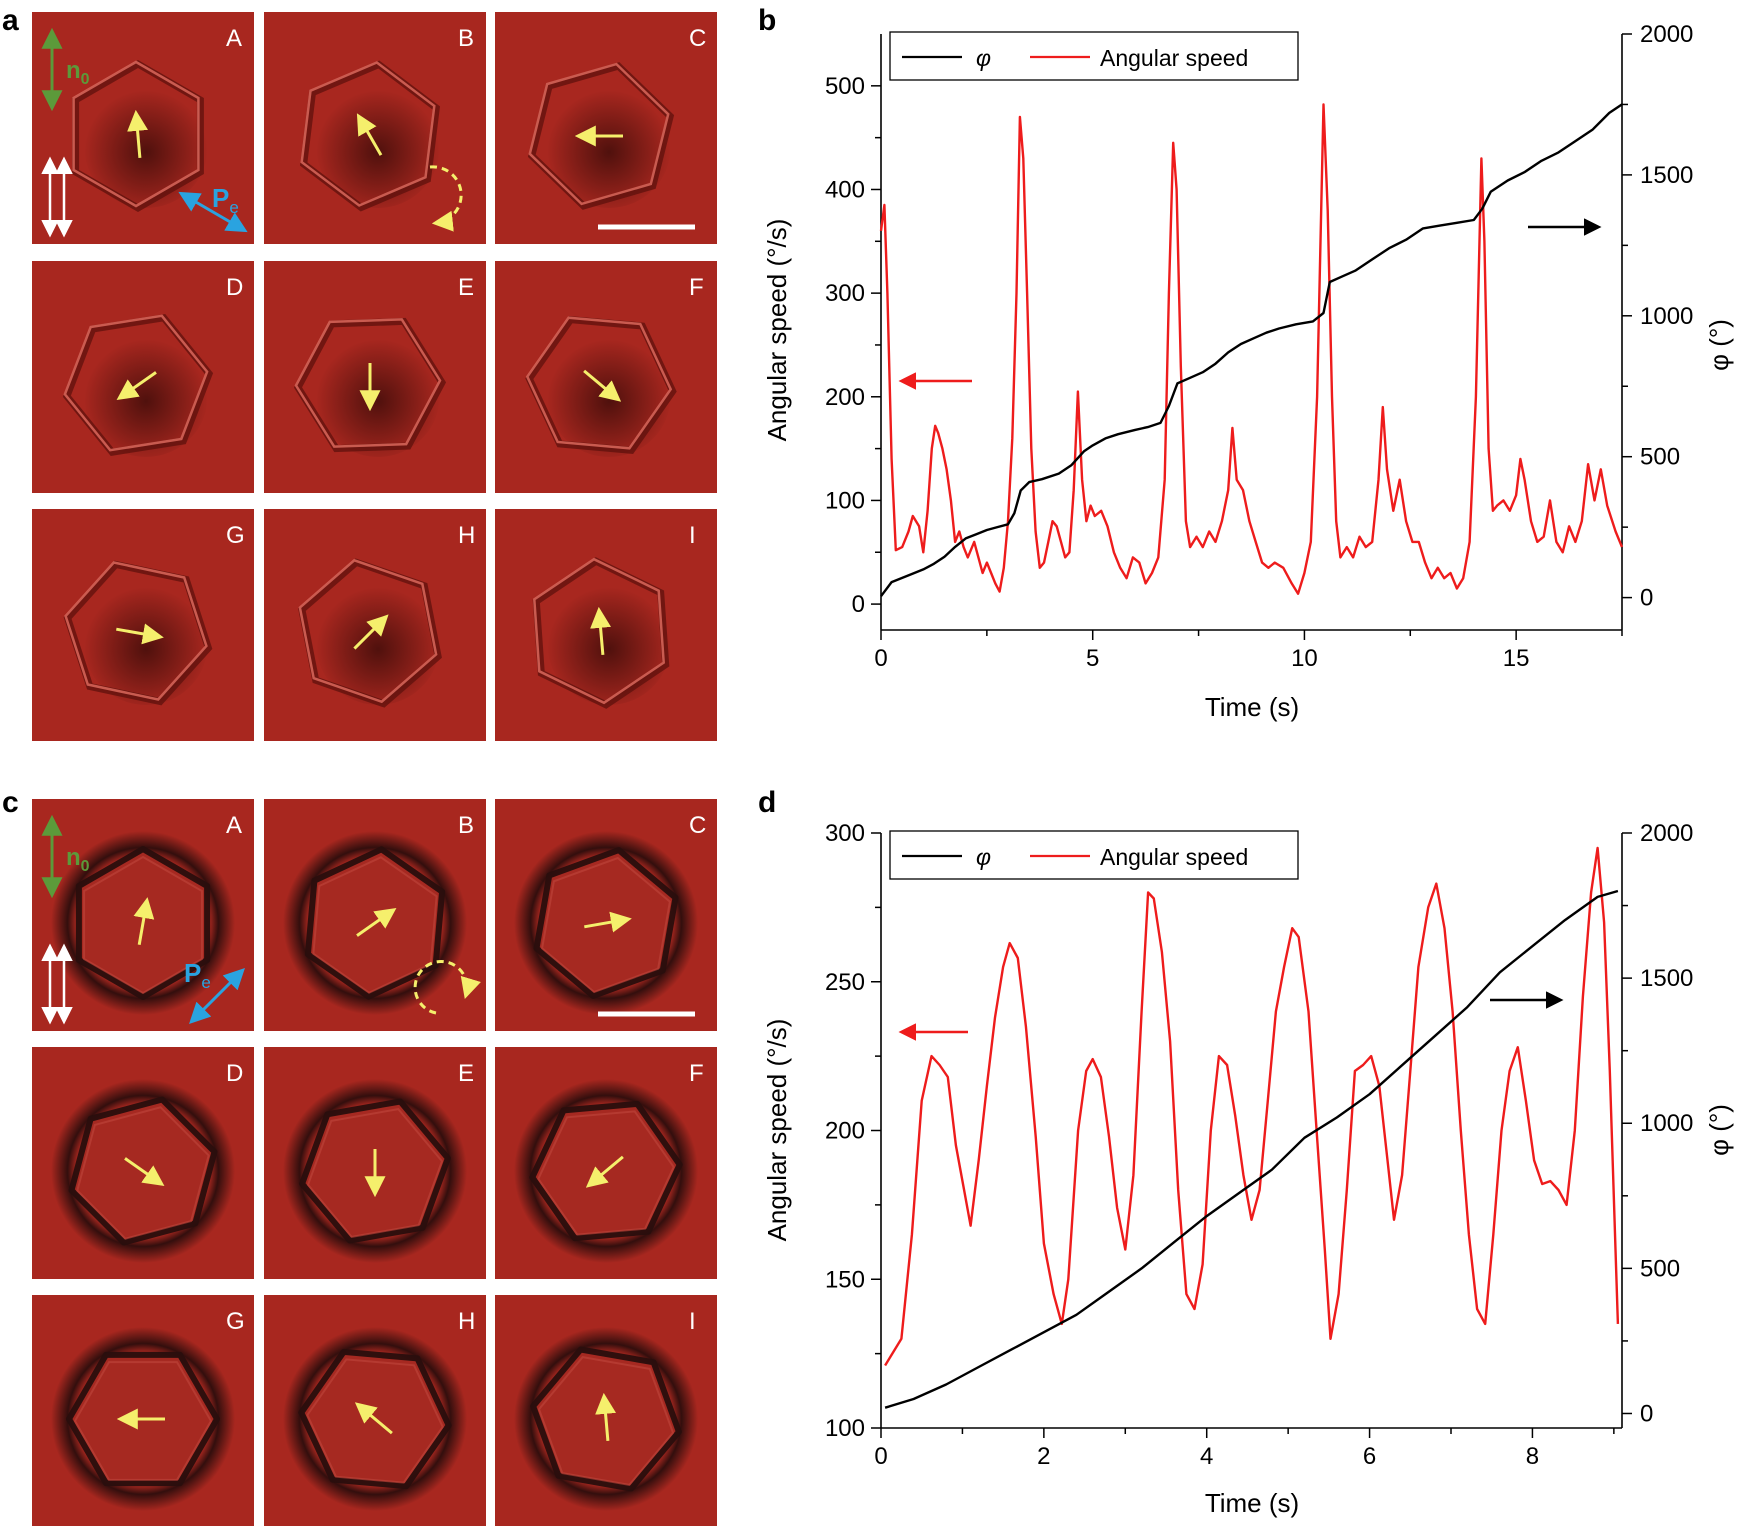  I want to click on panel-label-b: b, so click(767, 20).